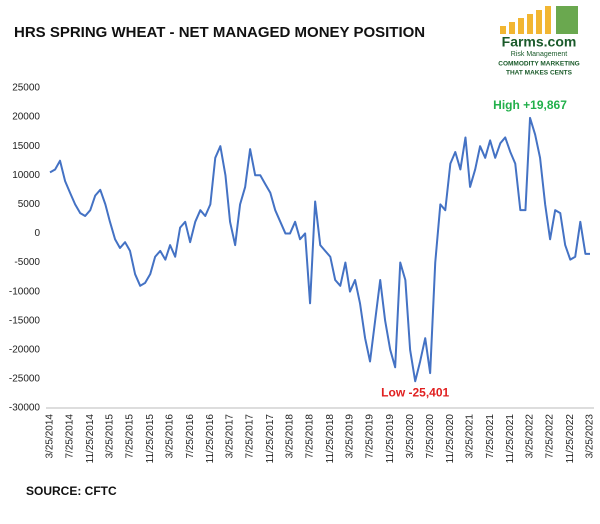 Image resolution: width=600 pixels, height=524 pixels. I want to click on y-tick-label: 10000, so click(26, 175).